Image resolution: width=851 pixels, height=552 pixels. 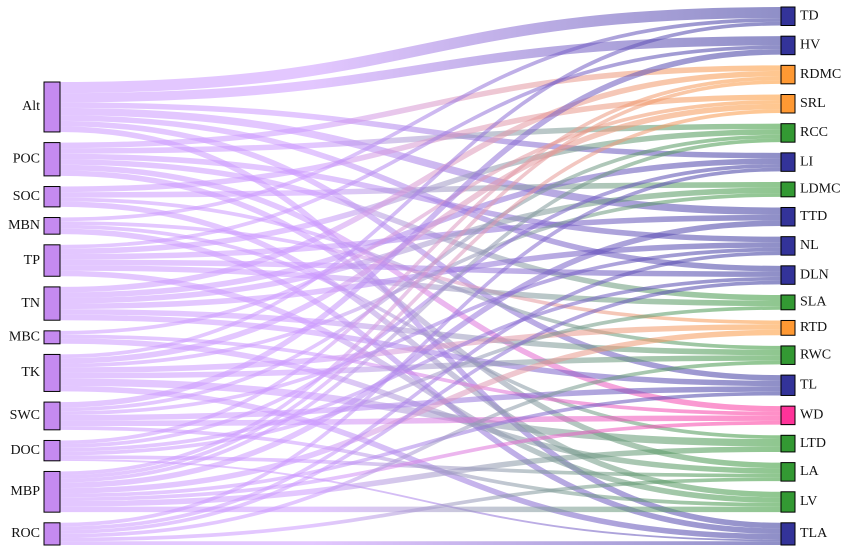 What do you see at coordinates (814, 132) in the screenshot?
I see `target-label: RCC` at bounding box center [814, 132].